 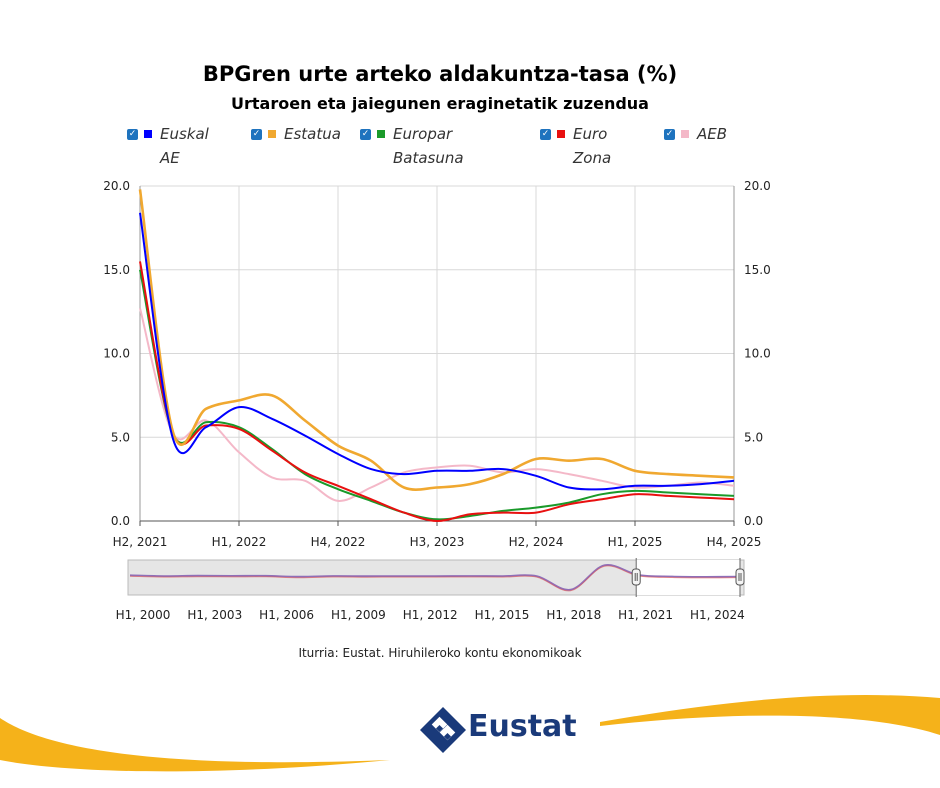 What do you see at coordinates (753, 437) in the screenshot?
I see `y-tick-label-right: 5.0` at bounding box center [753, 437].